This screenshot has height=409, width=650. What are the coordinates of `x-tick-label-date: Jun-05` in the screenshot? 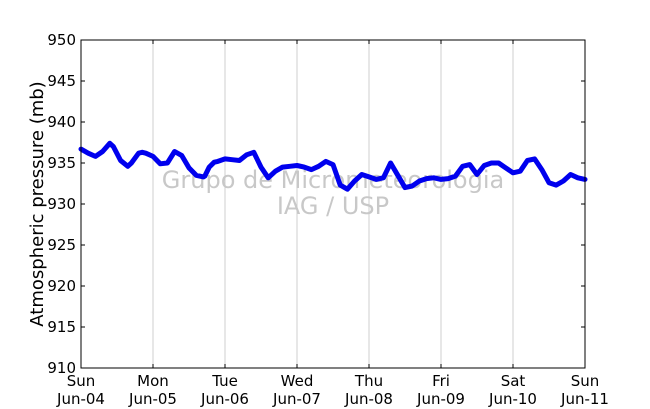 It's located at (152, 399).